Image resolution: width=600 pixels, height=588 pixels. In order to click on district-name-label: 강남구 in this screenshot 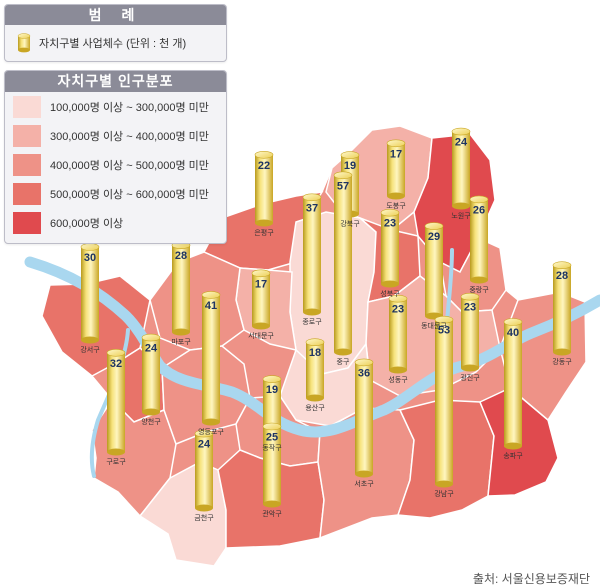, I will do `click(444, 493)`.